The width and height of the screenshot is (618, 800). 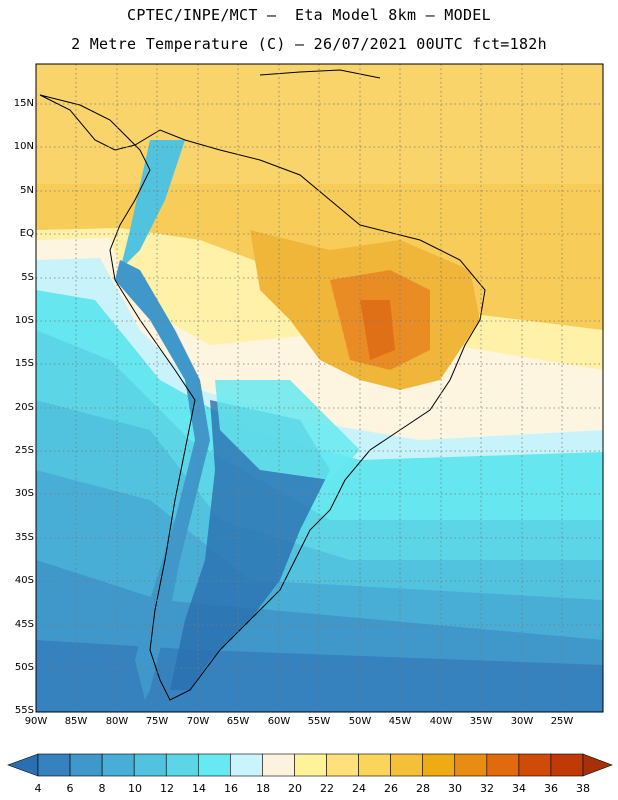 I want to click on colorbar-tick: 36, so click(x=551, y=788).